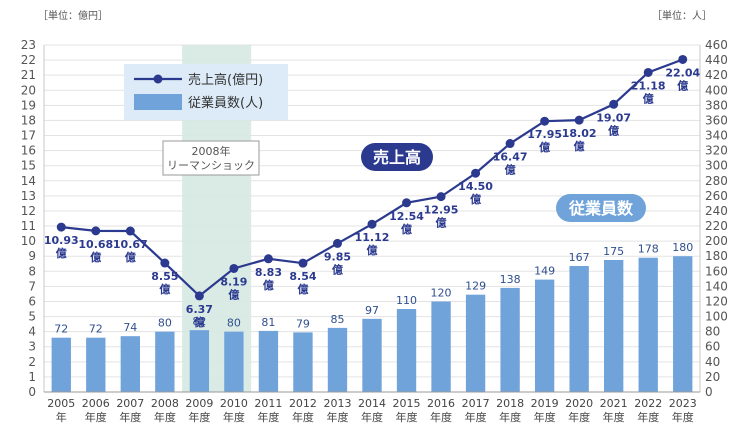 The width and height of the screenshot is (750, 443). Describe the element at coordinates (545, 403) in the screenshot. I see `x-tick-year: 2019` at that location.